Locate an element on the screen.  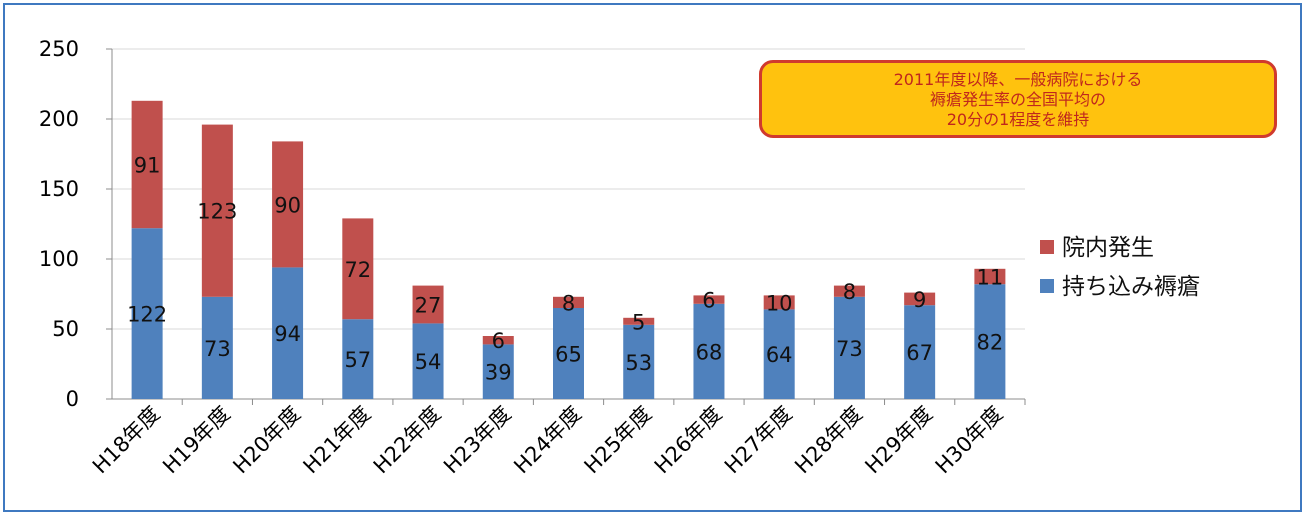
data-label-bottom: 54 is located at coordinates (428, 362).